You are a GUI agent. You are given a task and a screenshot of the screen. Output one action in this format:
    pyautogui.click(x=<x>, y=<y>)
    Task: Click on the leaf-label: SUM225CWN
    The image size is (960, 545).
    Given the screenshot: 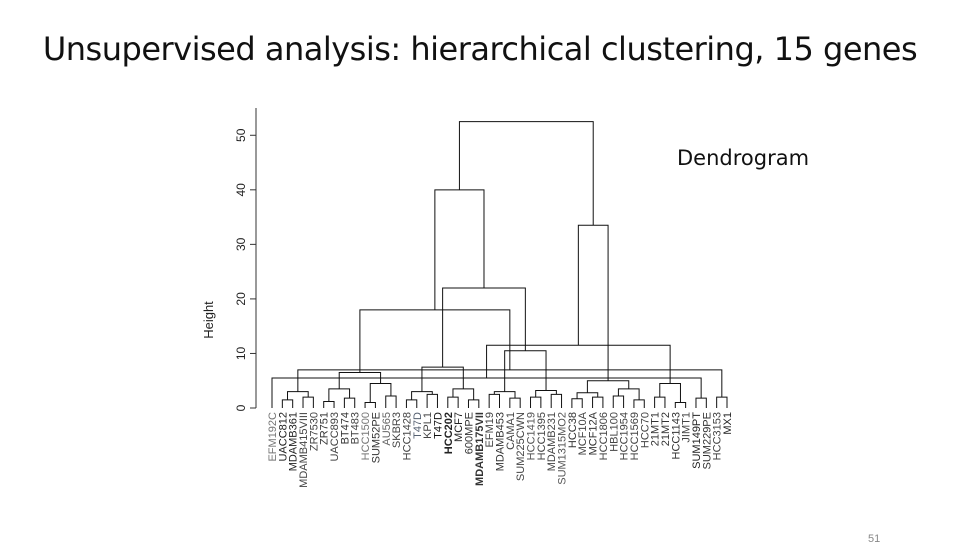 What is the action you would take?
    pyautogui.click(x=521, y=446)
    